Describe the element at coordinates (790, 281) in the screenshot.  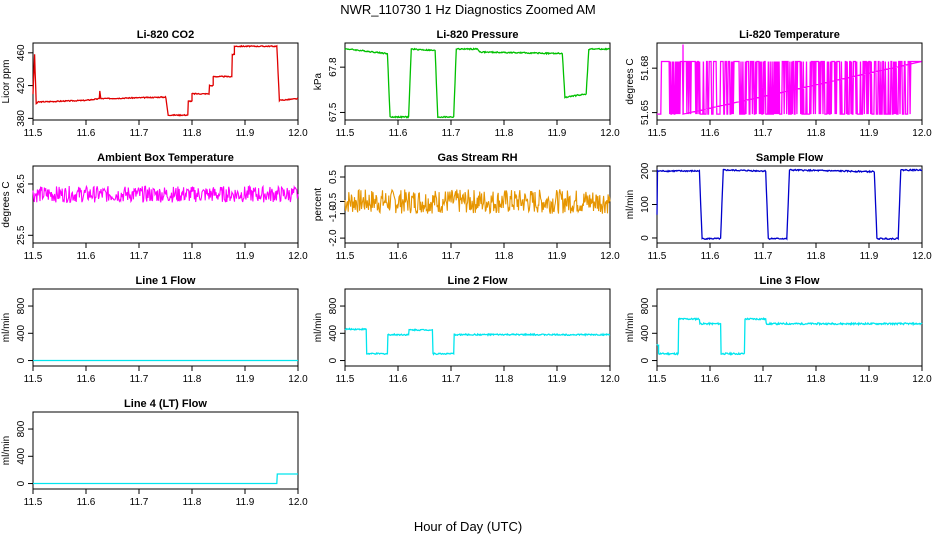
I see `panel-title: Line 3 Flow` at that location.